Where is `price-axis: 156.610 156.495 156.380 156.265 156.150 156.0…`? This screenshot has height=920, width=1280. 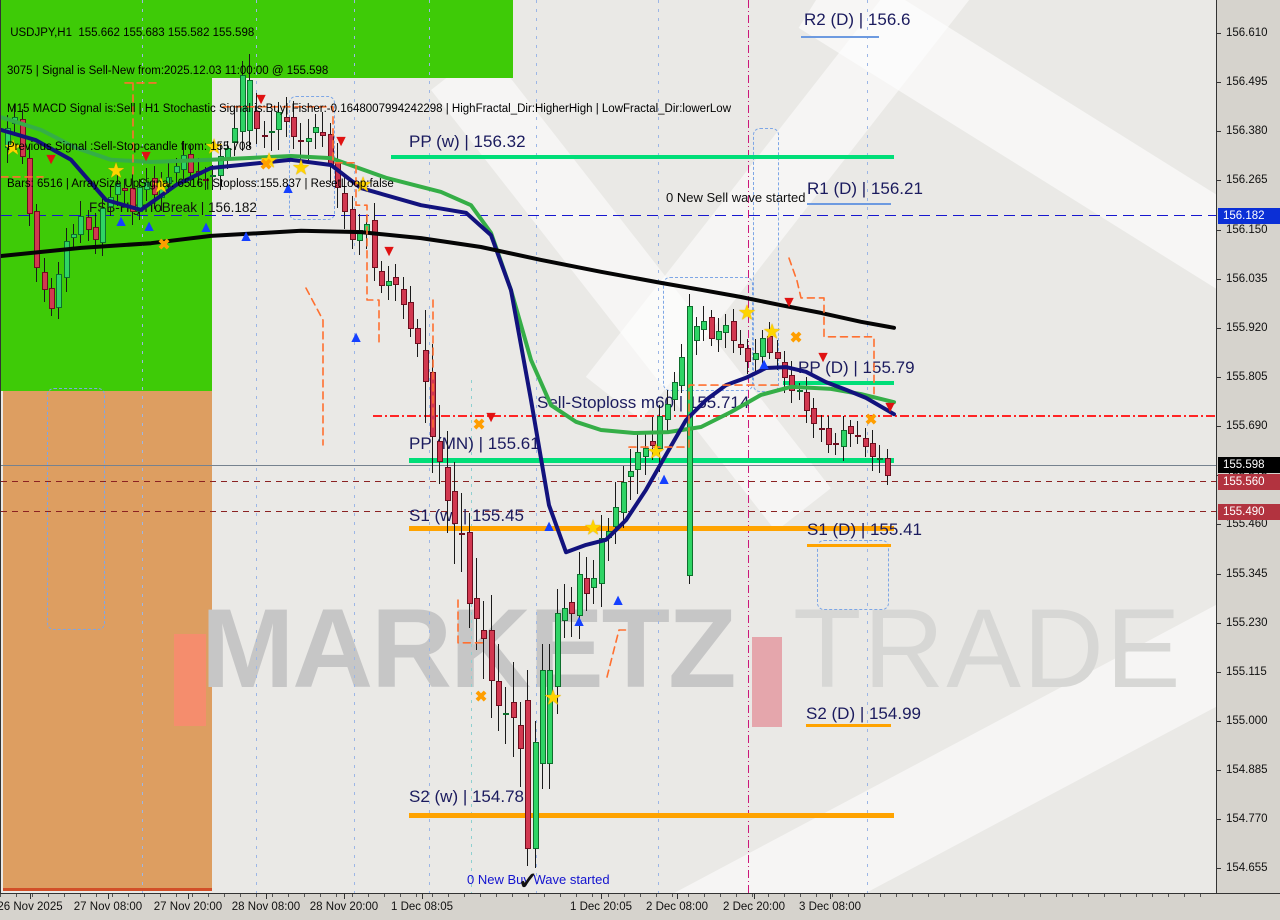 price-axis: 156.610 156.495 156.380 156.265 156.150 156.0… is located at coordinates (1248, 446).